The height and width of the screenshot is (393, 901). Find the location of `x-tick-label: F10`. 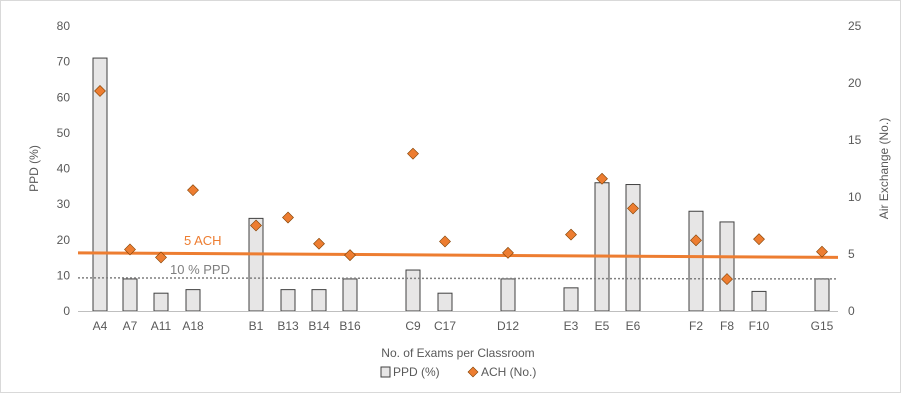

x-tick-label: F10 is located at coordinates (759, 326).